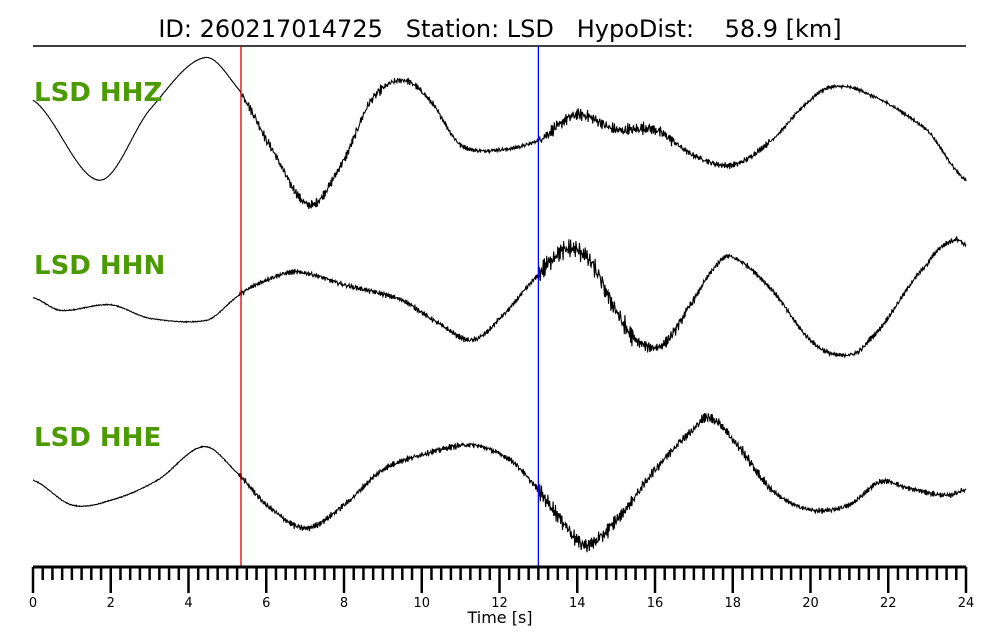 The image size is (1000, 640). Describe the element at coordinates (33, 603) in the screenshot. I see `x-tick-label: 0` at that location.